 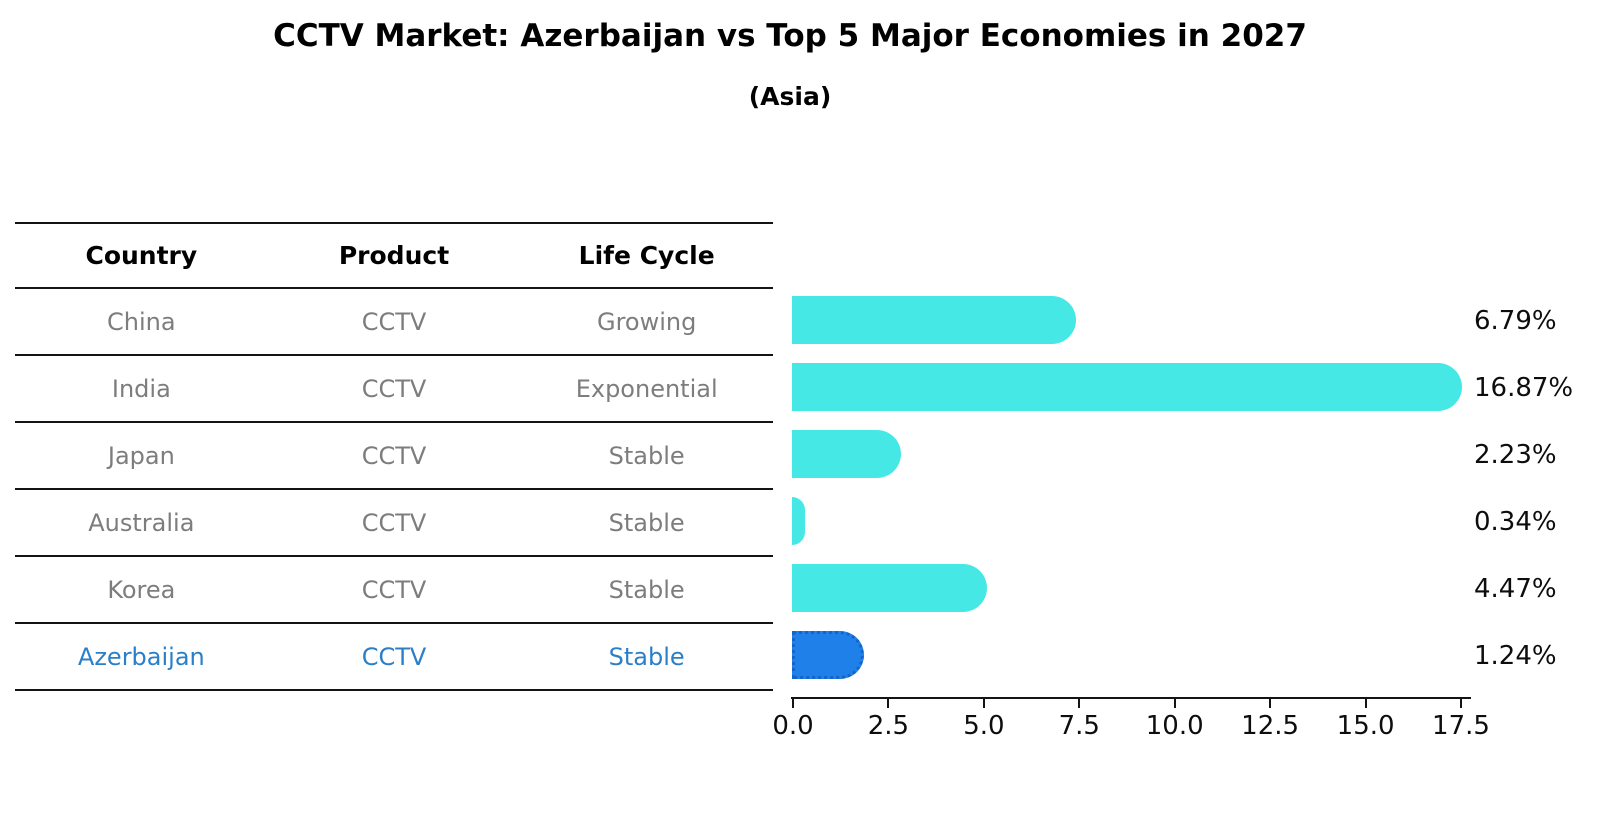 What do you see at coordinates (1515, 588) in the screenshot?
I see `bar-value-label: 4.47%` at bounding box center [1515, 588].